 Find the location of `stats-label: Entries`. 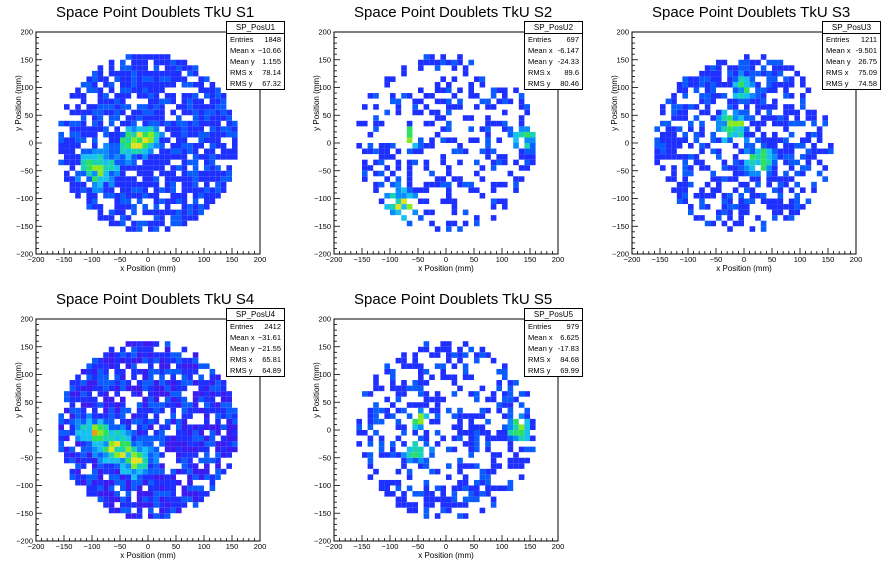

stats-label: Entries is located at coordinates (242, 39).